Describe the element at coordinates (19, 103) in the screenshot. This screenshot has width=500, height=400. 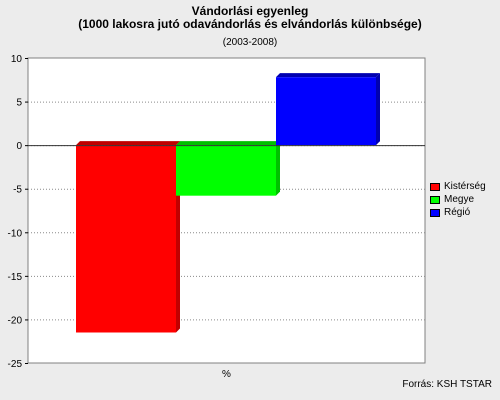
I see `y-tick-label: 5` at that location.